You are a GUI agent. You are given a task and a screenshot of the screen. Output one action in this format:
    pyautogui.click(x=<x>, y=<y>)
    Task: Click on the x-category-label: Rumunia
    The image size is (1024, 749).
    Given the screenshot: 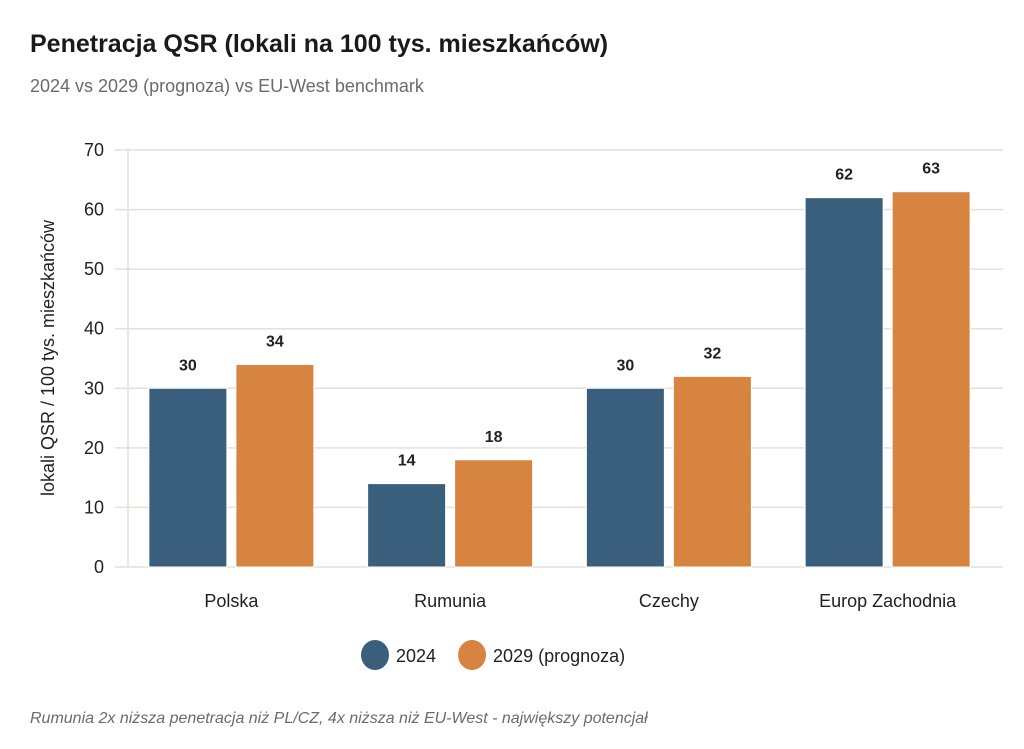 What is the action you would take?
    pyautogui.click(x=450, y=601)
    